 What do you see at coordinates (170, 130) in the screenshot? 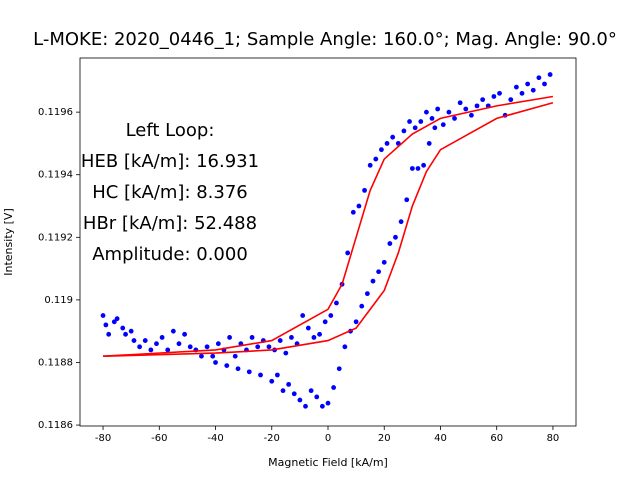
I see `annotation: Left Loop:` at bounding box center [170, 130].